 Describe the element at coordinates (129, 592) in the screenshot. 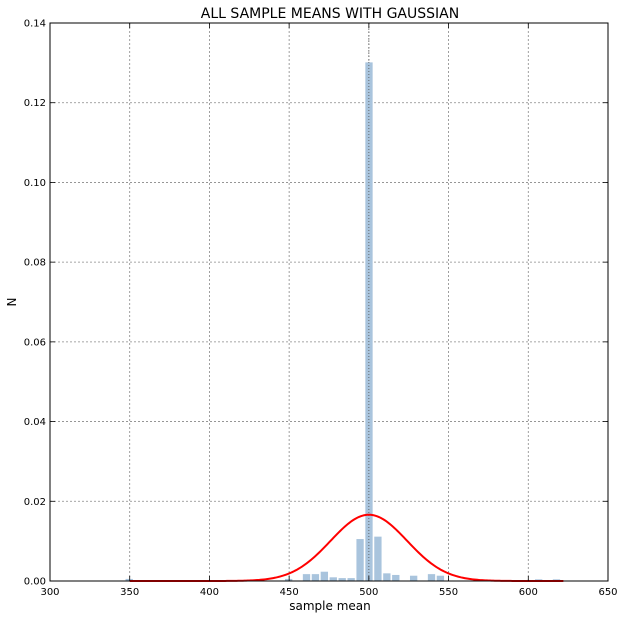

I see `x-tick-label: 350` at that location.